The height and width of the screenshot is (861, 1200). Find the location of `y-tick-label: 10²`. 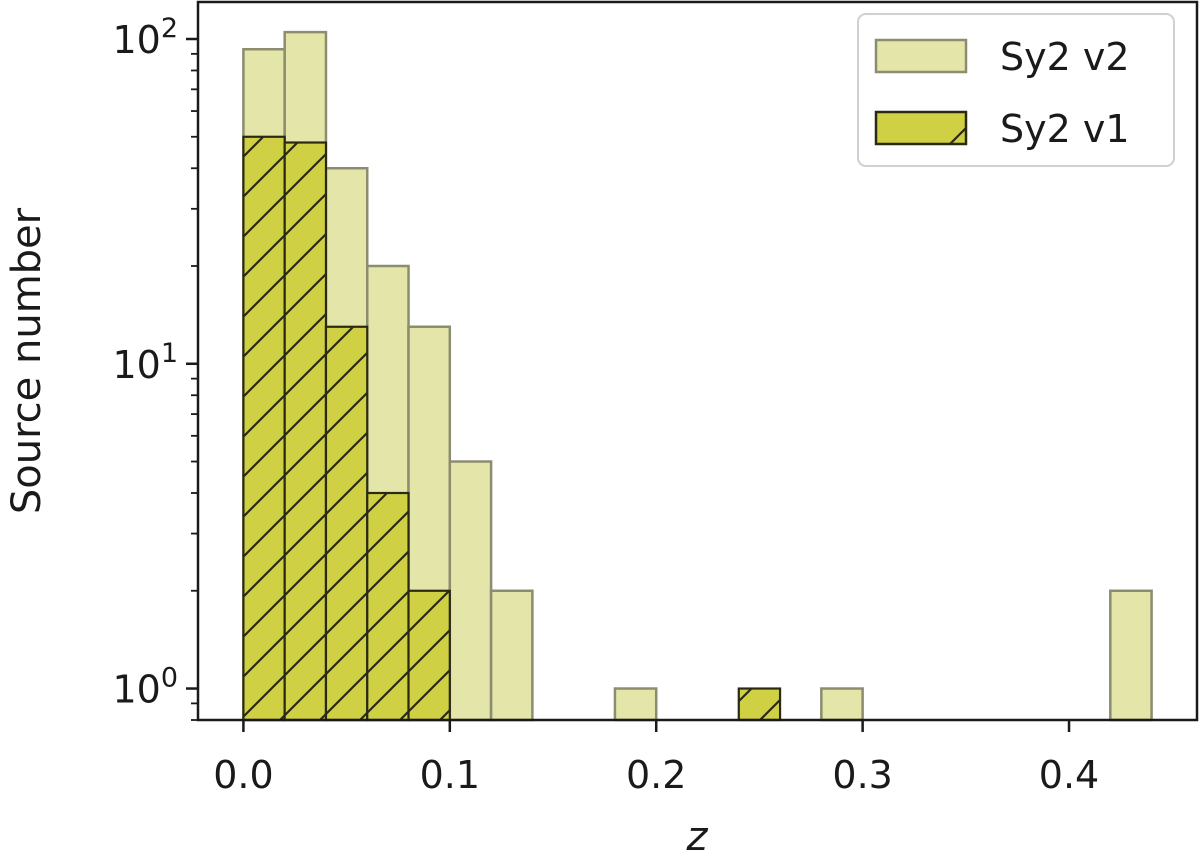

y-tick-label: 10² is located at coordinates (145, 37).